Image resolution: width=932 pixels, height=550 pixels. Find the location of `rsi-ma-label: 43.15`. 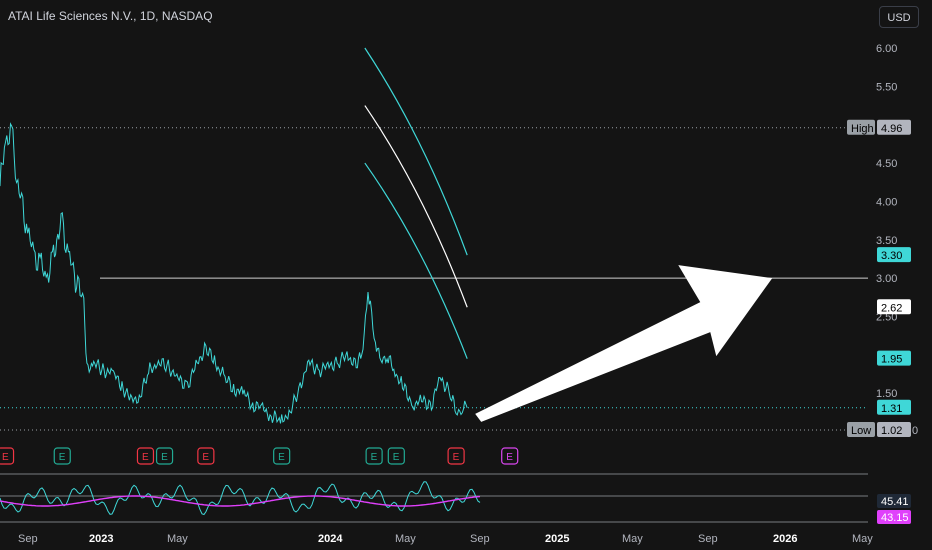

rsi-ma-label: 43.15 is located at coordinates (895, 518).